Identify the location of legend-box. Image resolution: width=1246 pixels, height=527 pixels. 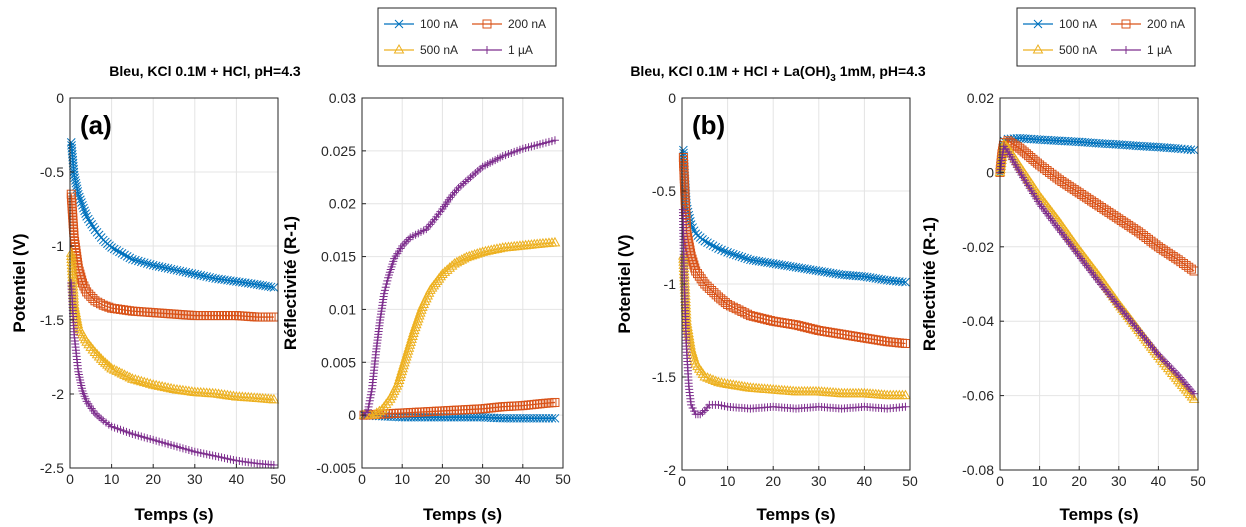
(1106, 37).